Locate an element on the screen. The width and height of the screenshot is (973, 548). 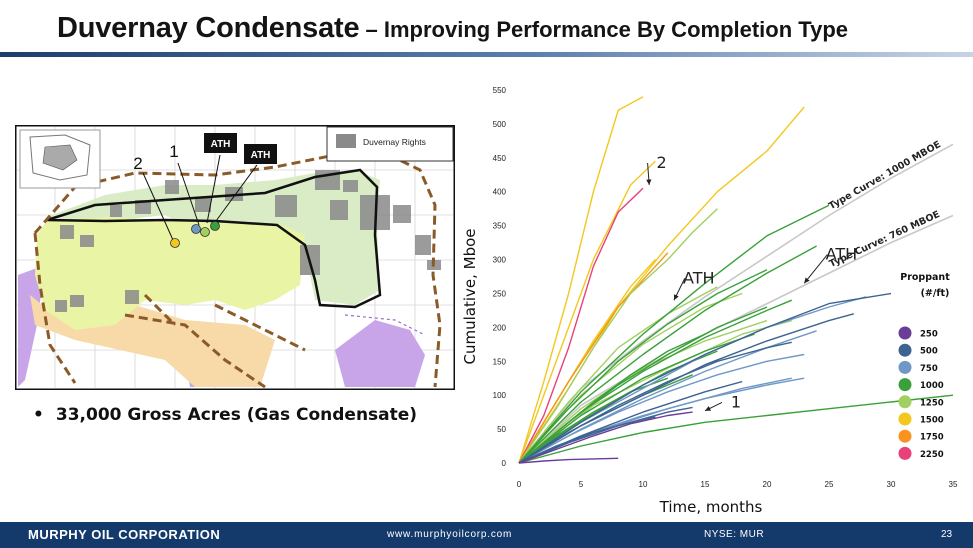
y-tick-label-8: 400 is located at coordinates (500, 192).